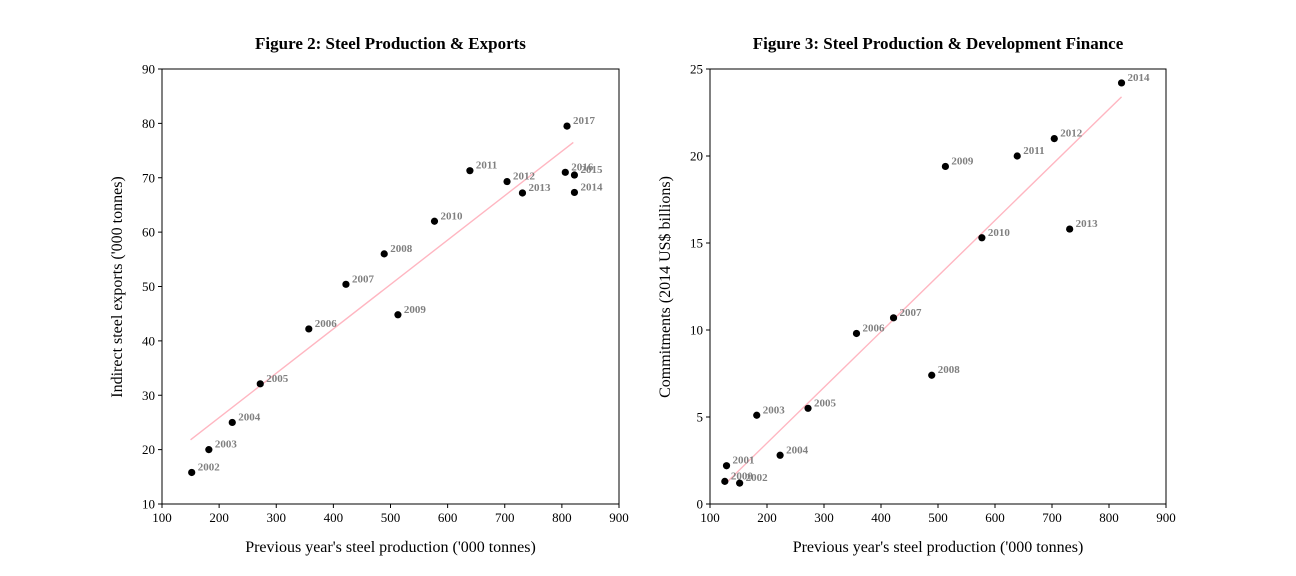  What do you see at coordinates (700, 504) in the screenshot?
I see `y-tick-label: 0` at bounding box center [700, 504].